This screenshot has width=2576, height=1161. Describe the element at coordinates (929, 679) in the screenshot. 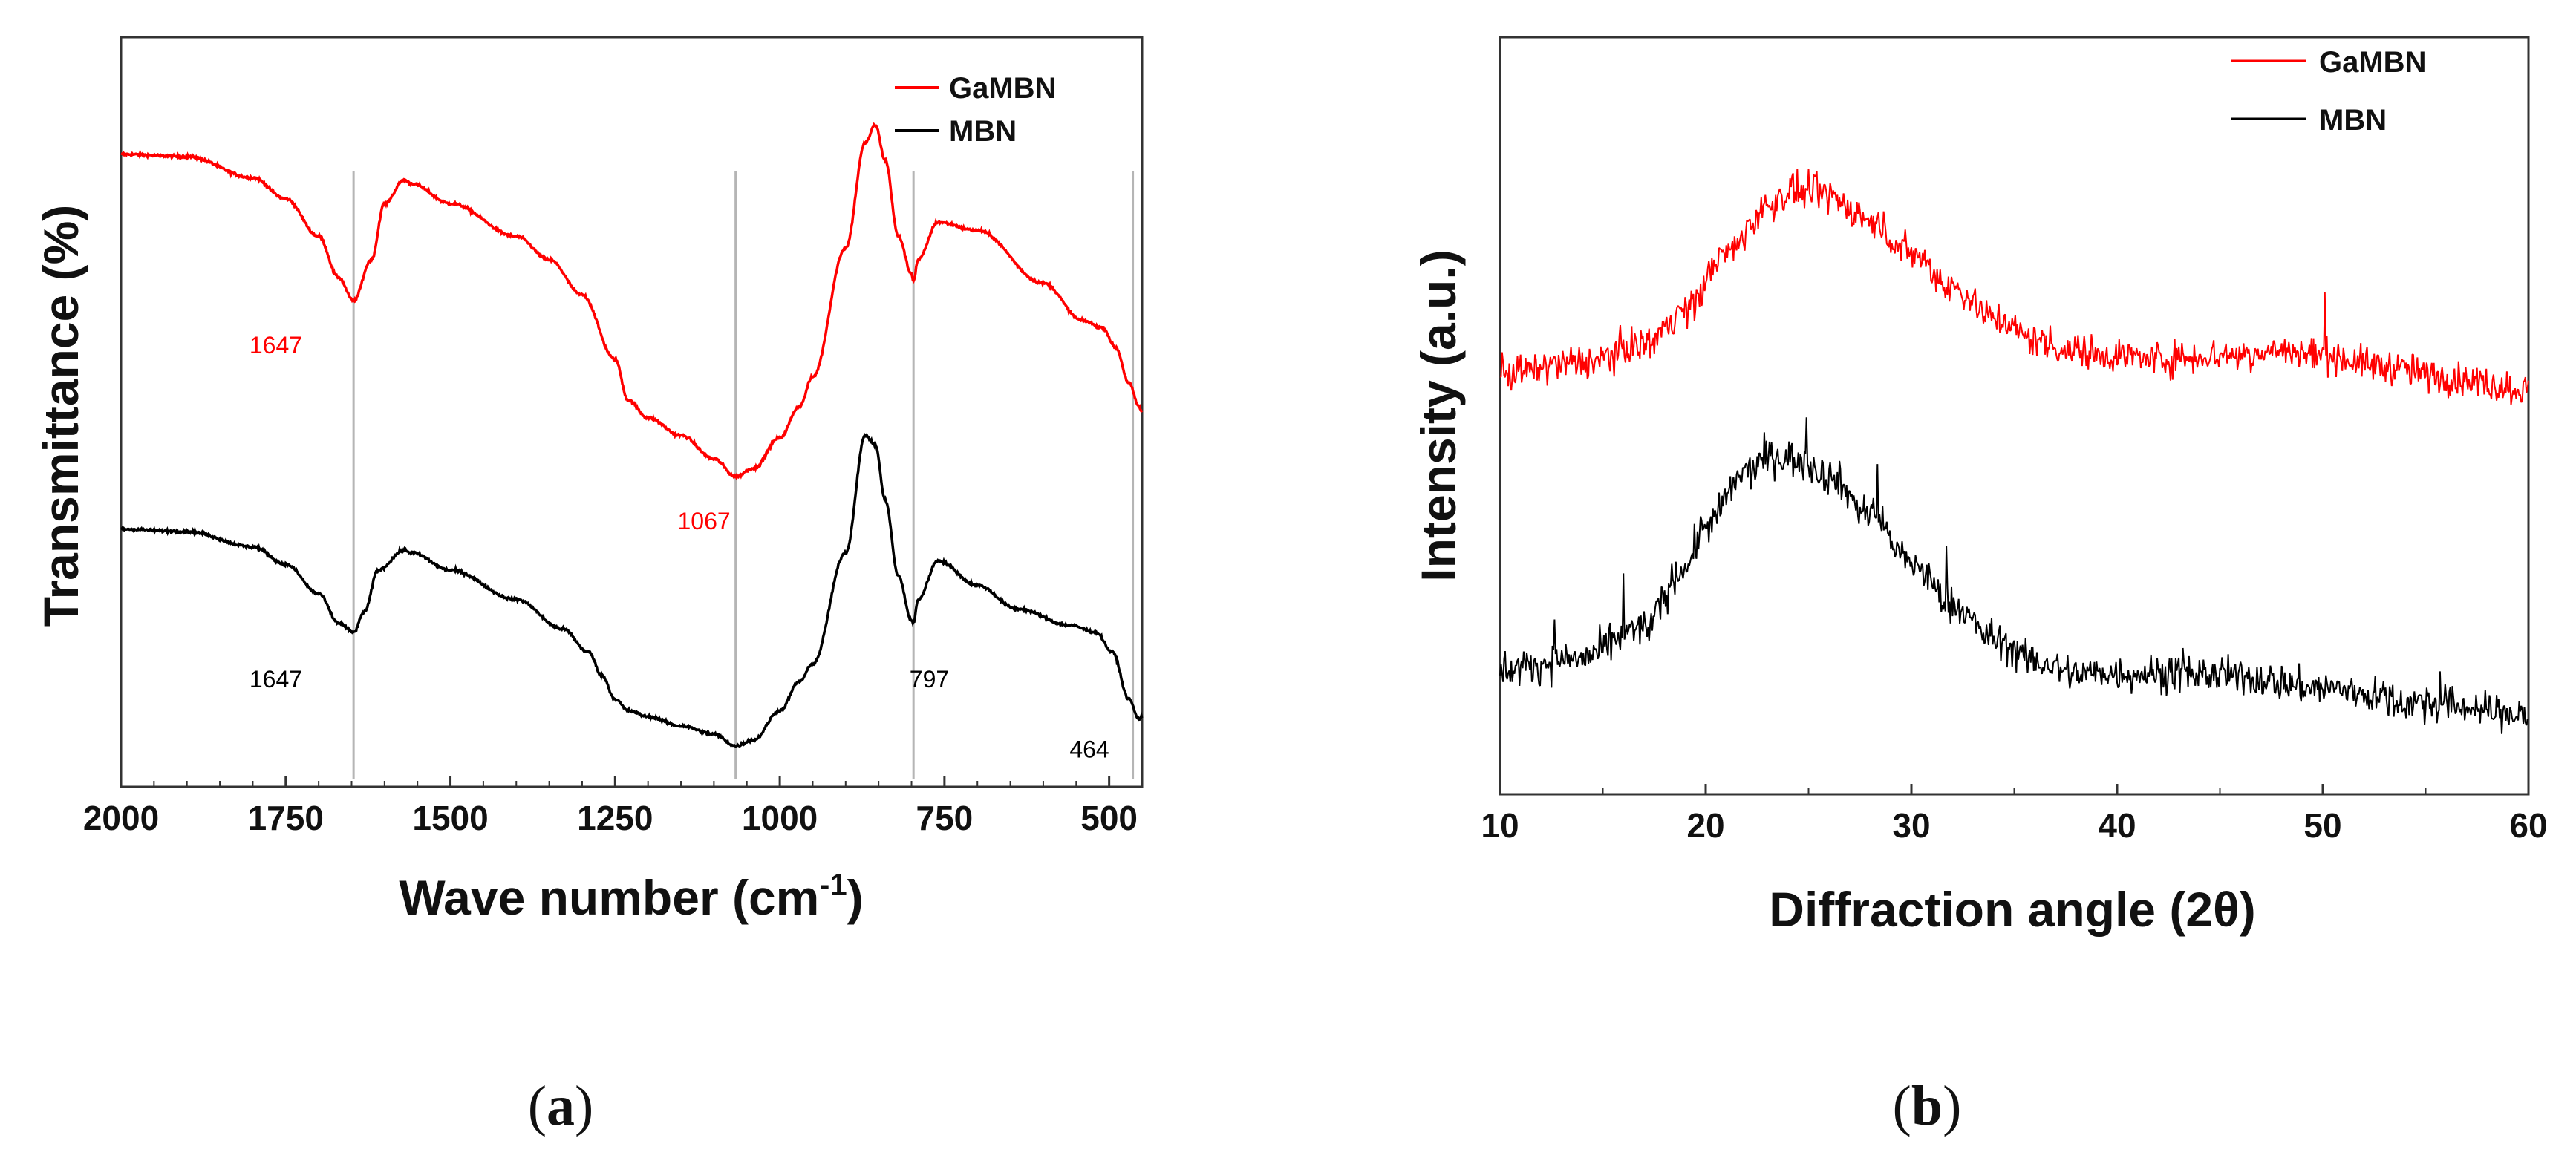

I see `ftir-annotation: 797` at that location.